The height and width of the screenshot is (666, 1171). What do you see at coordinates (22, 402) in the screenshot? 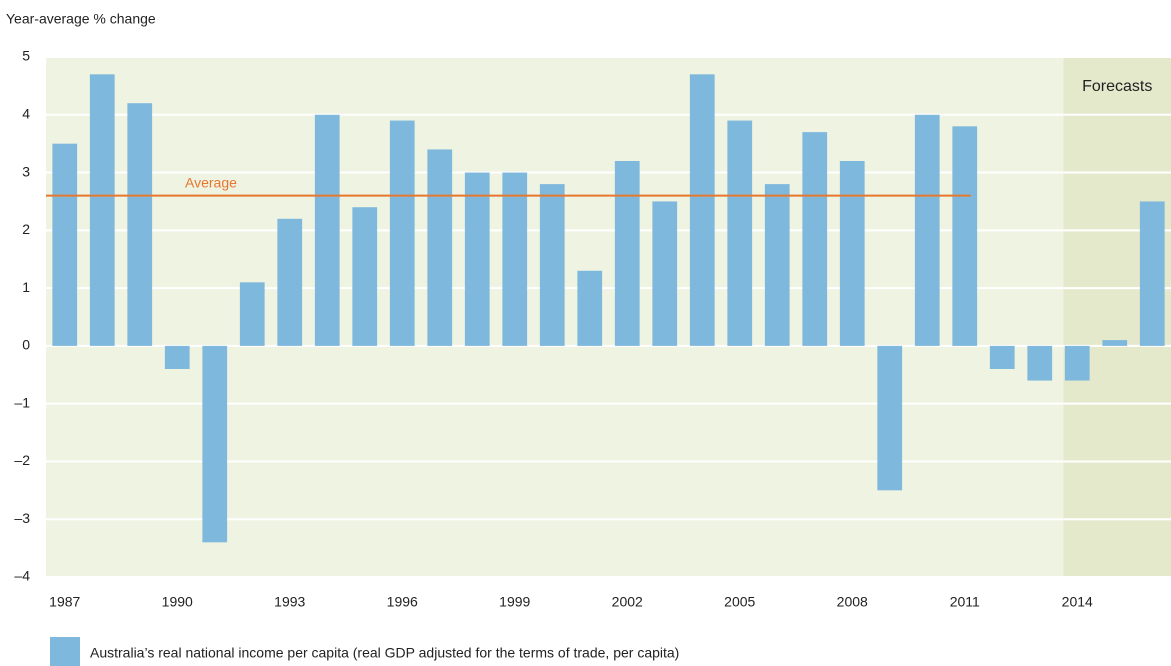
I see `y-tick-label: –1` at bounding box center [22, 402].